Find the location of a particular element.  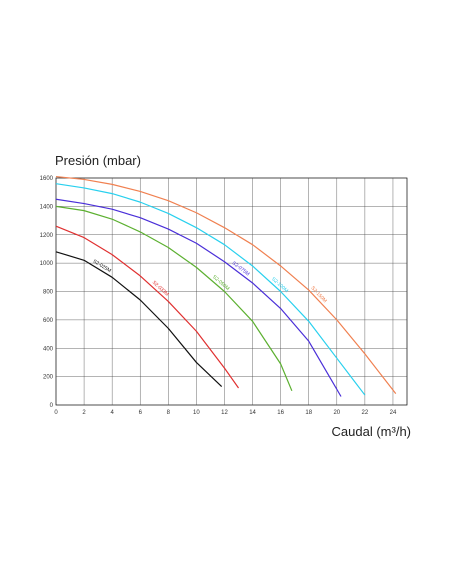

y-tick-labels: 0 200 400 600 800 1000 1200 1400 1600 is located at coordinates (47, 292).